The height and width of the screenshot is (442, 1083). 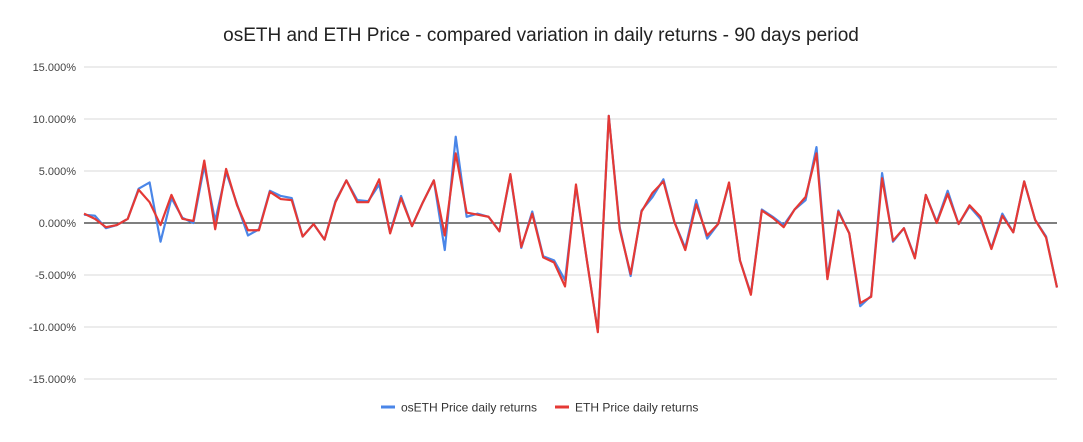 I want to click on y-tick-label: 10.000%, so click(x=55, y=120).